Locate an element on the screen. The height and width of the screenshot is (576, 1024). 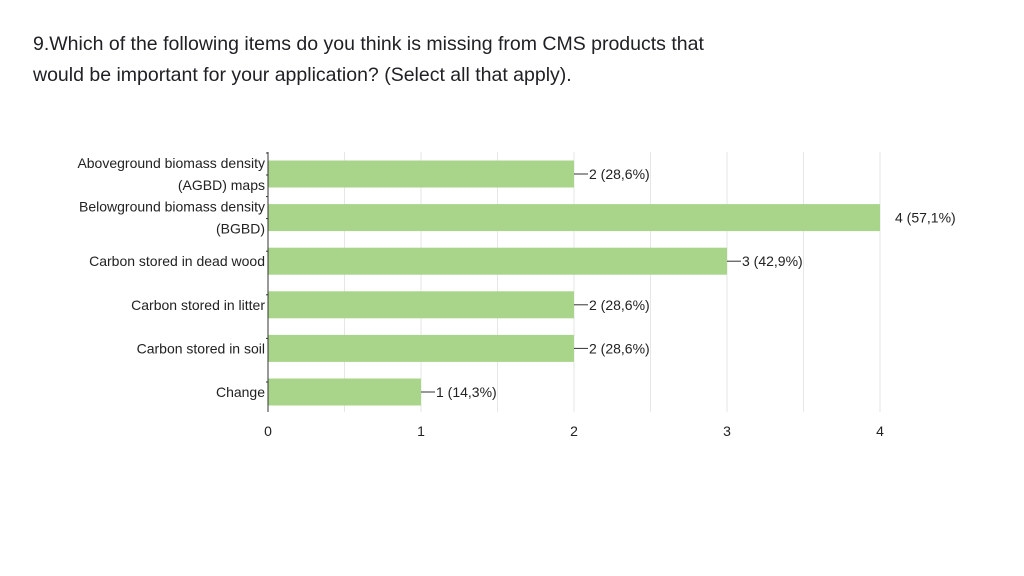
category-label: Carbon stored in dead wood is located at coordinates (177, 261).